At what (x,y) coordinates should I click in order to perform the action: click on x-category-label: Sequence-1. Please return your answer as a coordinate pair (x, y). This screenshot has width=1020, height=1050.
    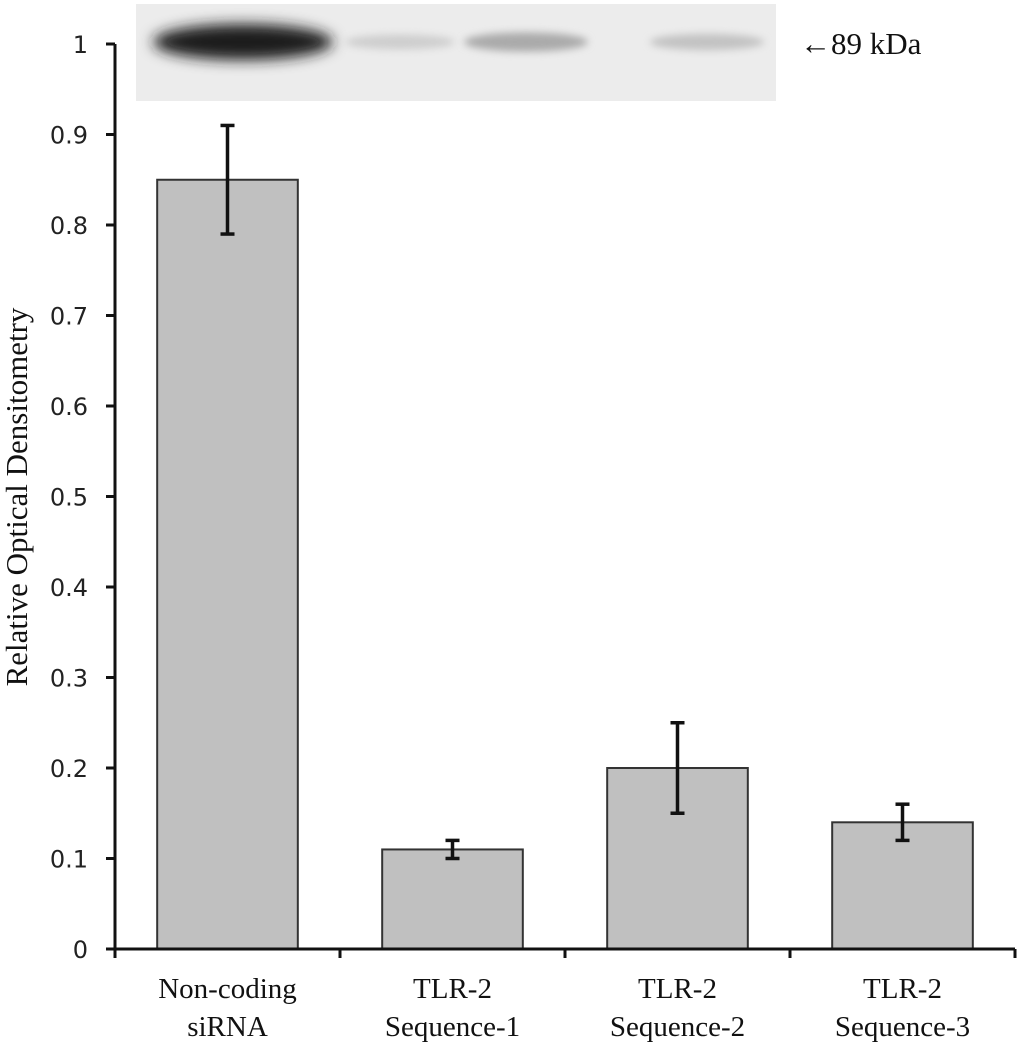
    Looking at the image, I should click on (452, 1027).